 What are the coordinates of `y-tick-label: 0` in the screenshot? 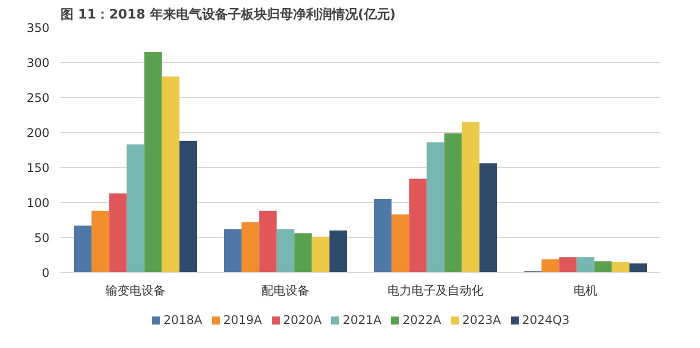 It's located at (46, 273).